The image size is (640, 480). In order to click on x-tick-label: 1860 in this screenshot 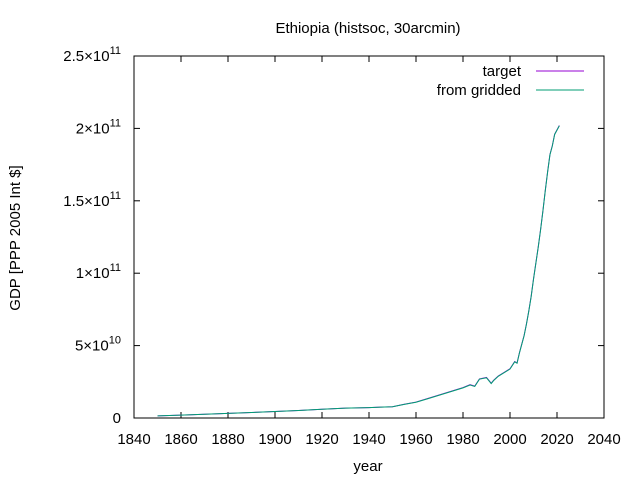, I will do `click(180, 439)`.